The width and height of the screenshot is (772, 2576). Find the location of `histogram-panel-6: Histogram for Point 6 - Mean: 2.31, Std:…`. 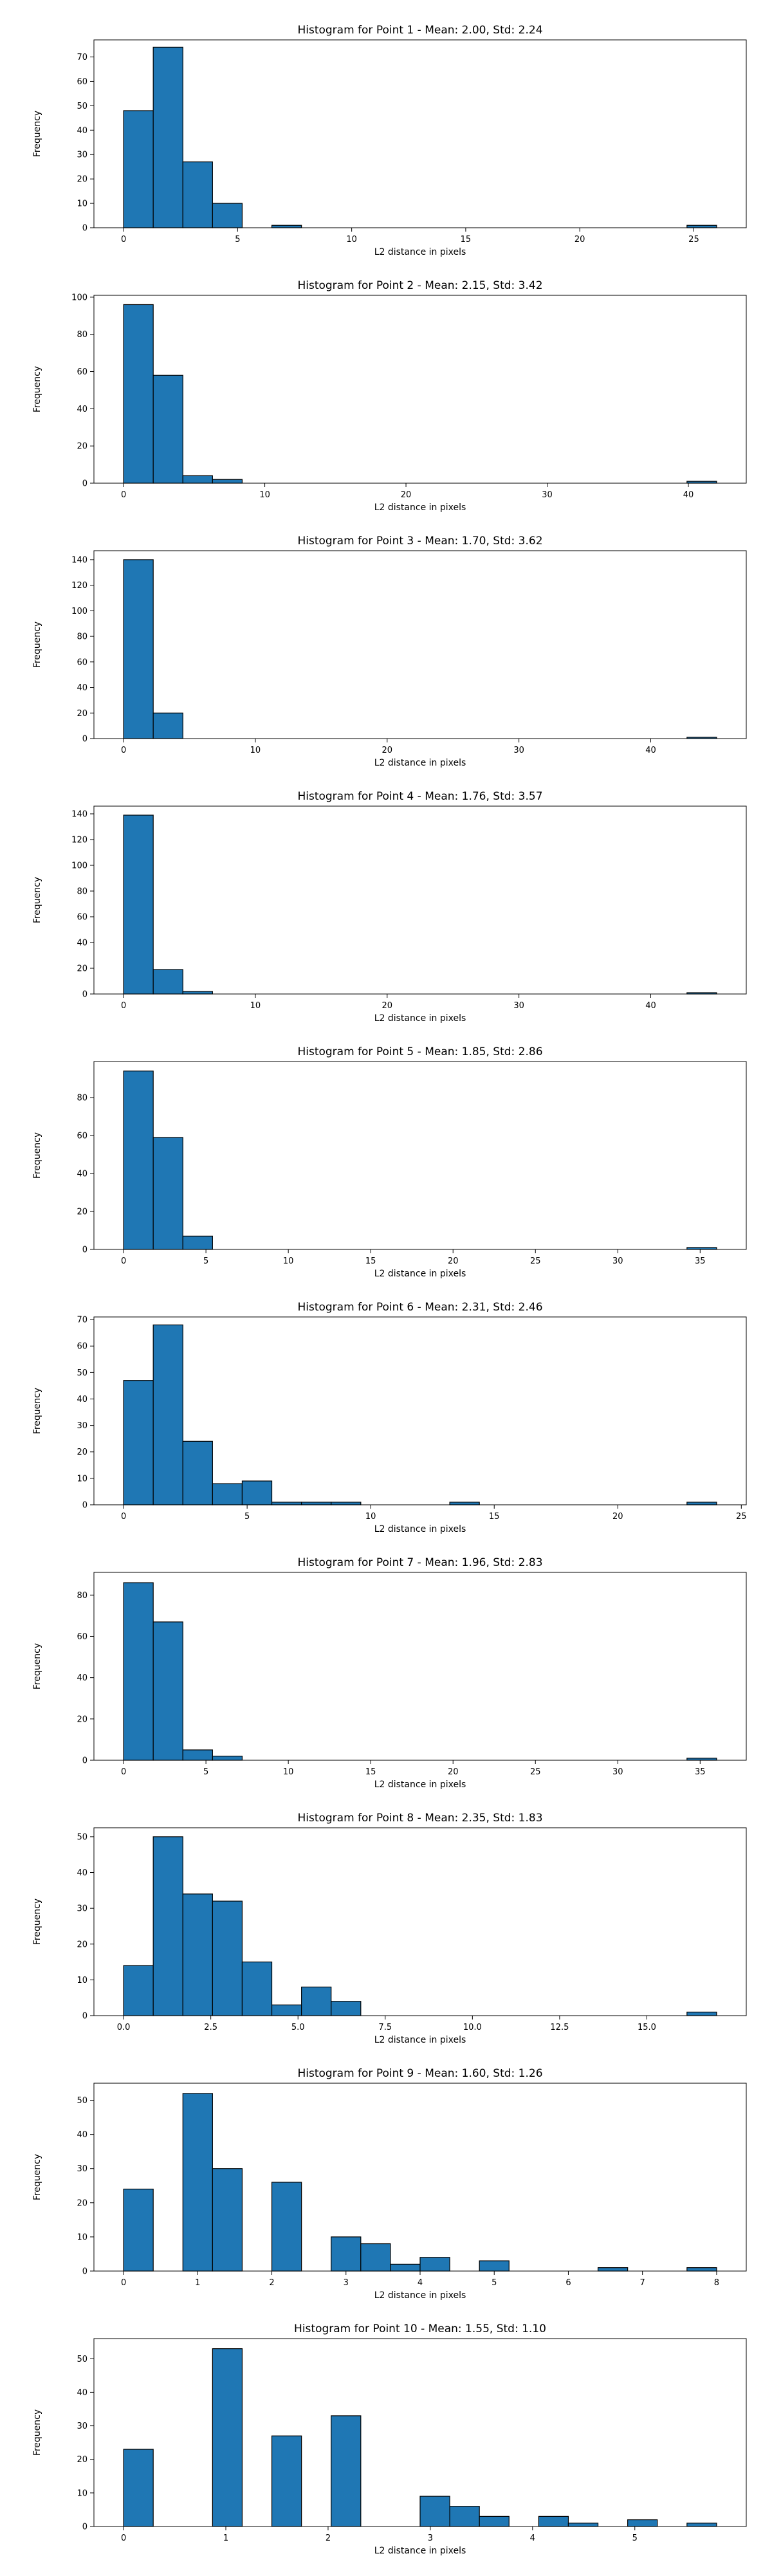

histogram-panel-6: Histogram for Point 6 - Mean: 2.31, Std:… is located at coordinates (389, 1417).